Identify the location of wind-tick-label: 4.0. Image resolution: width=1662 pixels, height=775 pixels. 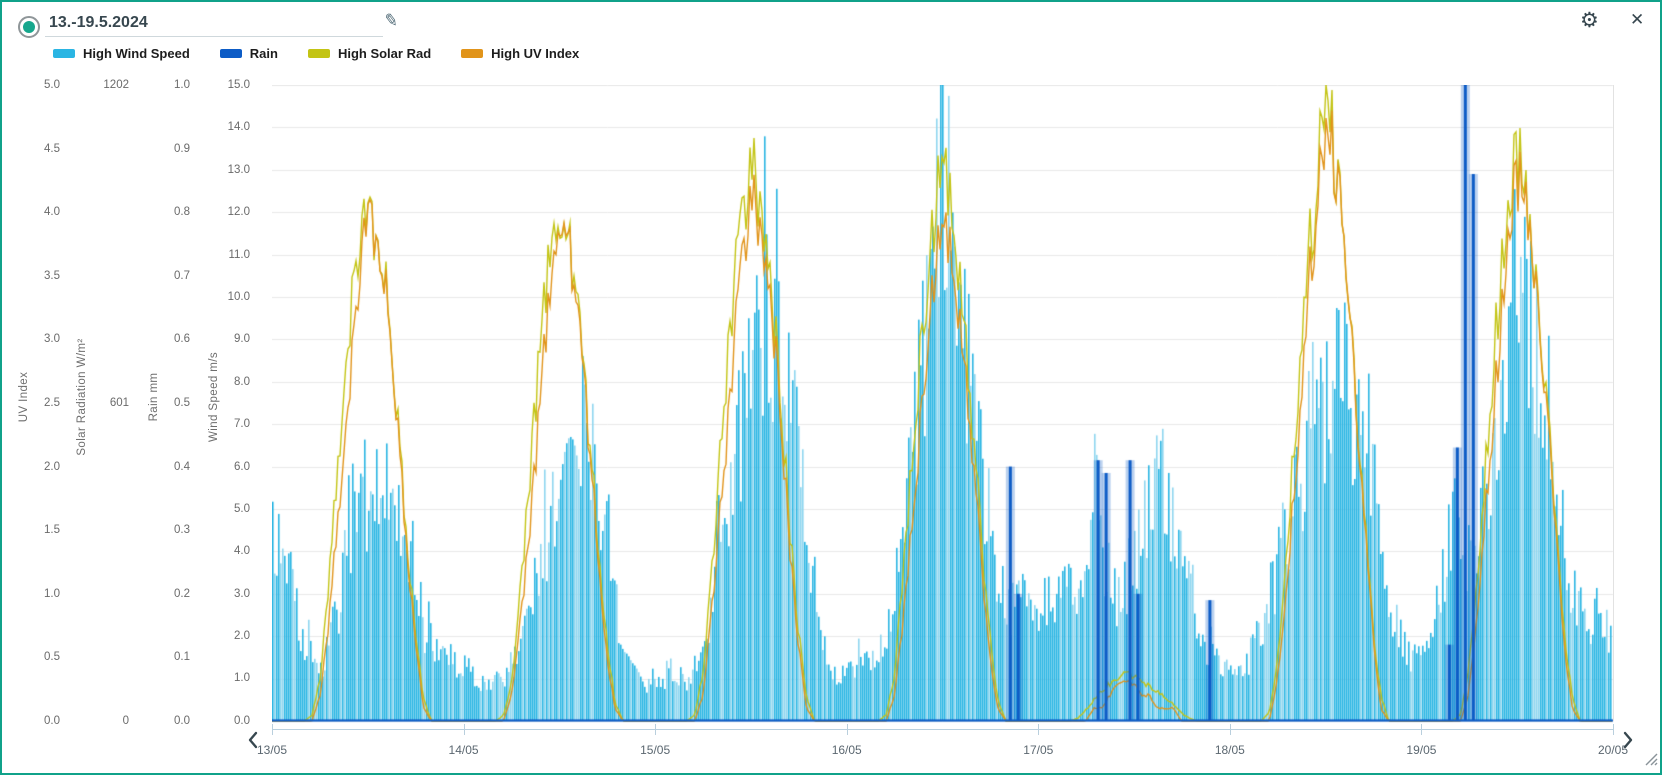
(242, 551).